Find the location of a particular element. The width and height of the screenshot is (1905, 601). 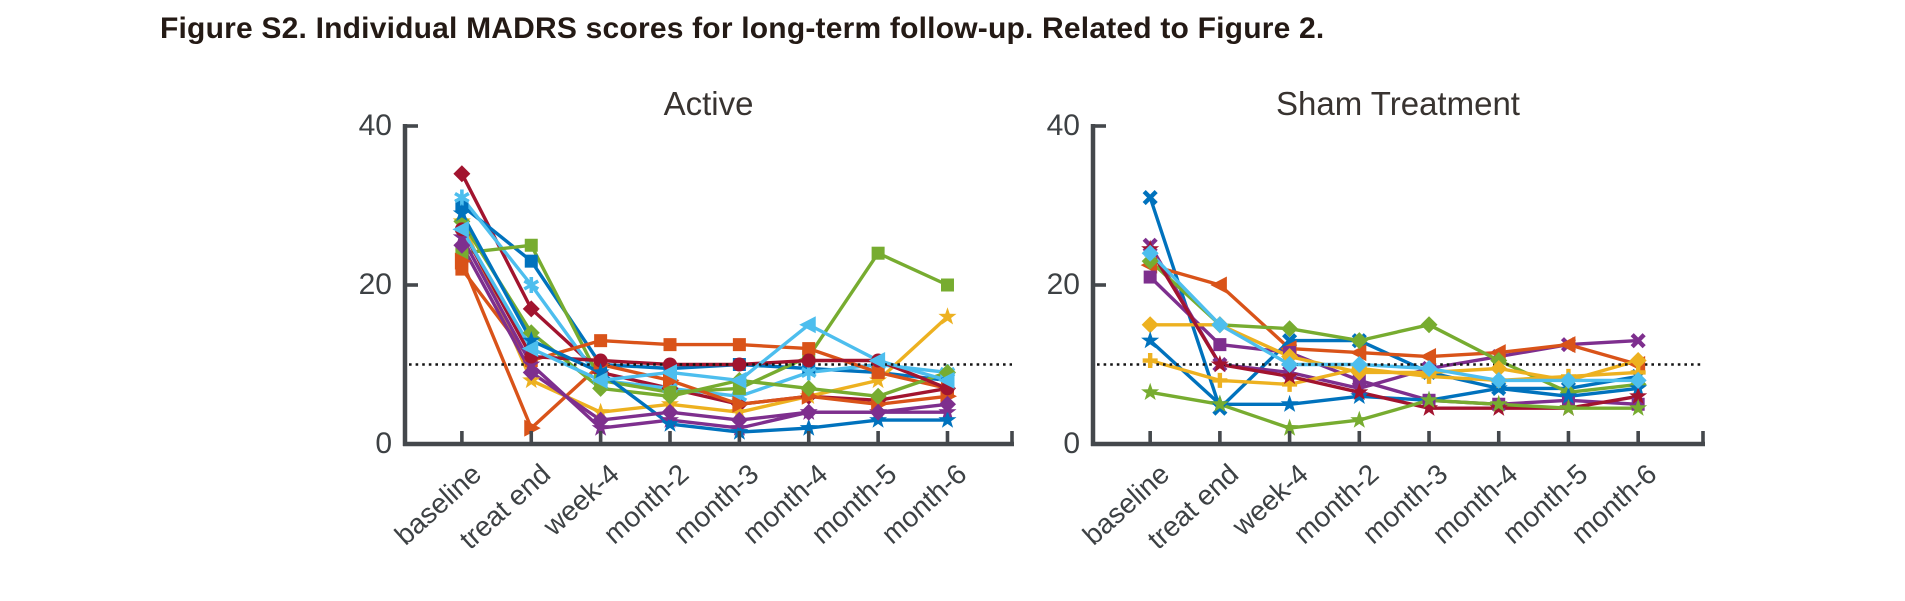

chart-title-active: Active is located at coordinates (708, 103).